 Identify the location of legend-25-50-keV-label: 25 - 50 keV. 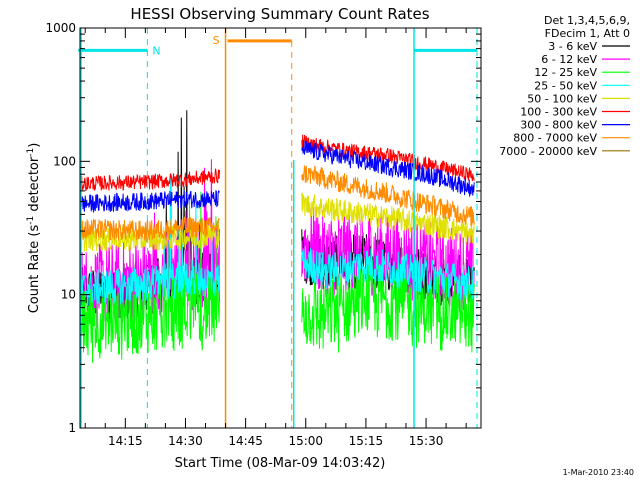
(565, 85).